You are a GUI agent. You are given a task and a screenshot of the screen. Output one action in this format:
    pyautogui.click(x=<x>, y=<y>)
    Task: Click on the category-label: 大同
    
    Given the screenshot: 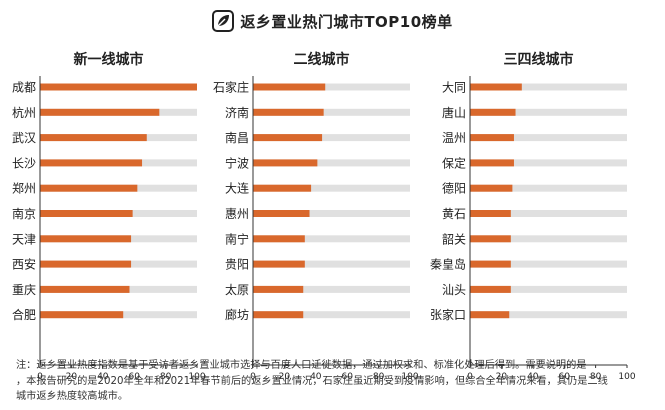 What is the action you would take?
    pyautogui.click(x=454, y=88)
    